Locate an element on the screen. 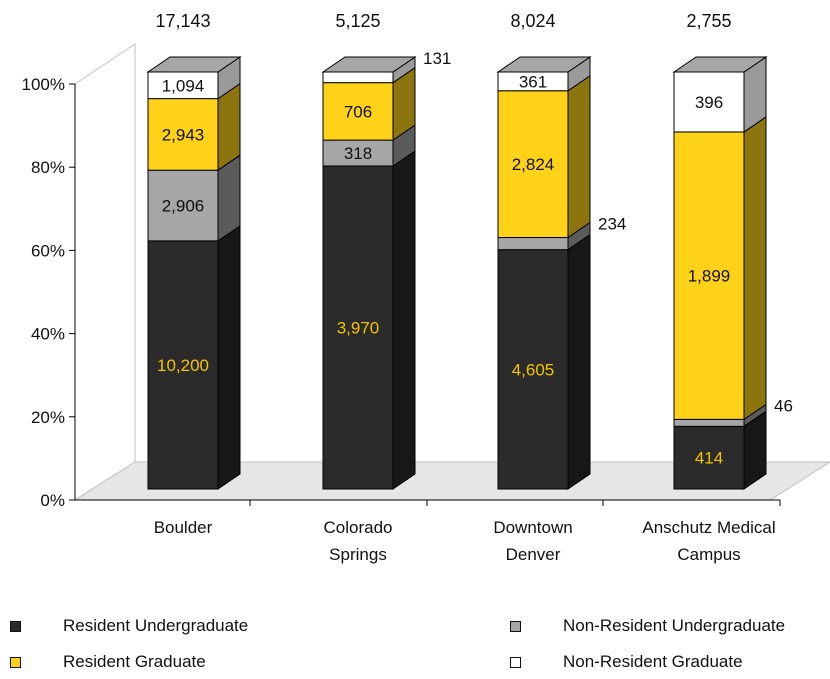 The width and height of the screenshot is (830, 679). legend-label: Non-Resident Graduate is located at coordinates (653, 661).